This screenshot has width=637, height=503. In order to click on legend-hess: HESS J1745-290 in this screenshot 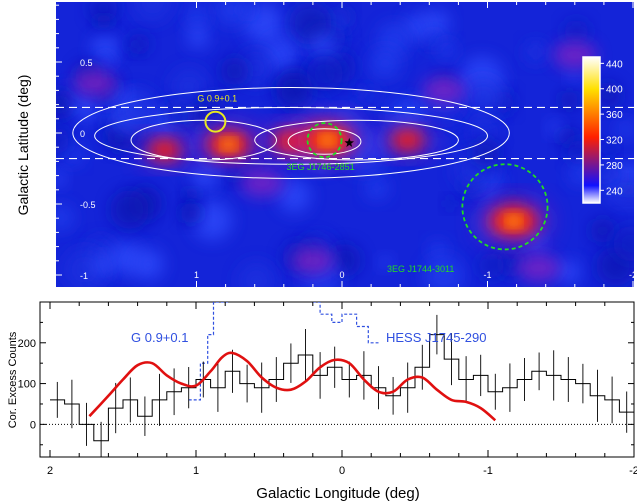, I will do `click(436, 337)`.